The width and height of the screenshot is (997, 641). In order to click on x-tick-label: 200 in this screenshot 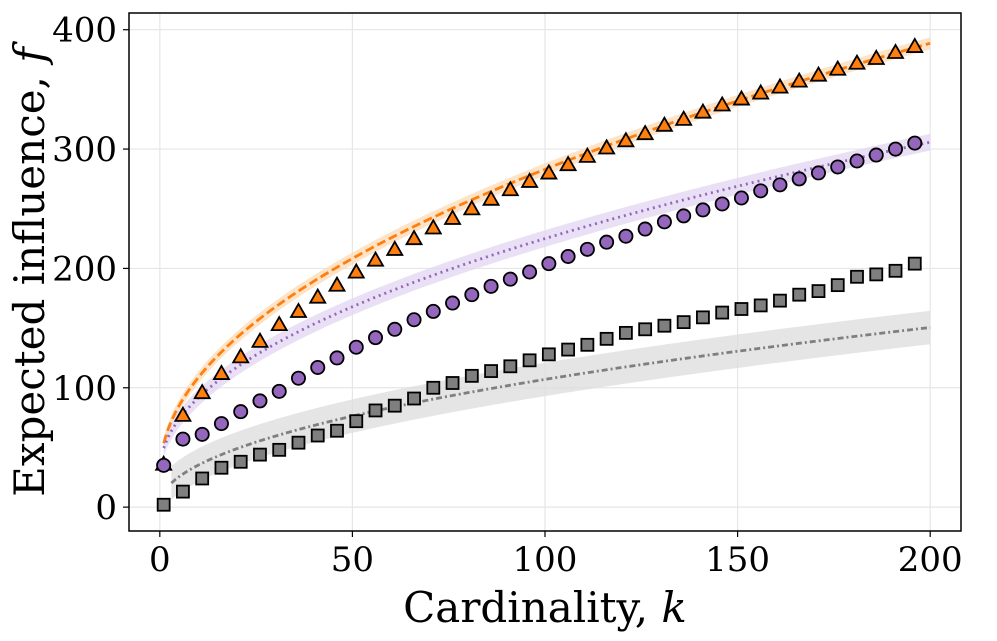, I will do `click(930, 560)`.